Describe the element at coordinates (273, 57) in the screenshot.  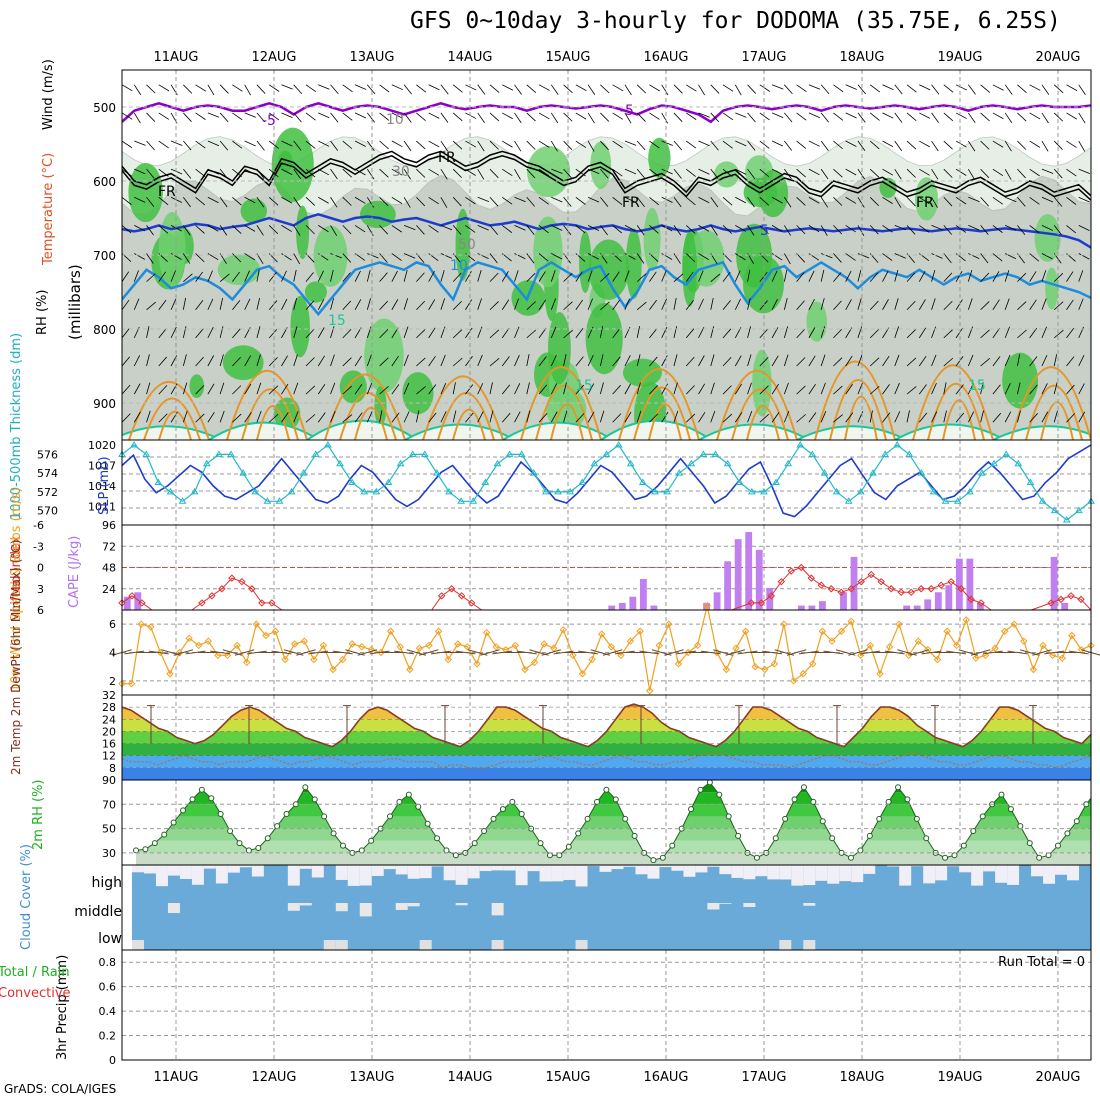
I see `date-label-top: 12AUG` at that location.